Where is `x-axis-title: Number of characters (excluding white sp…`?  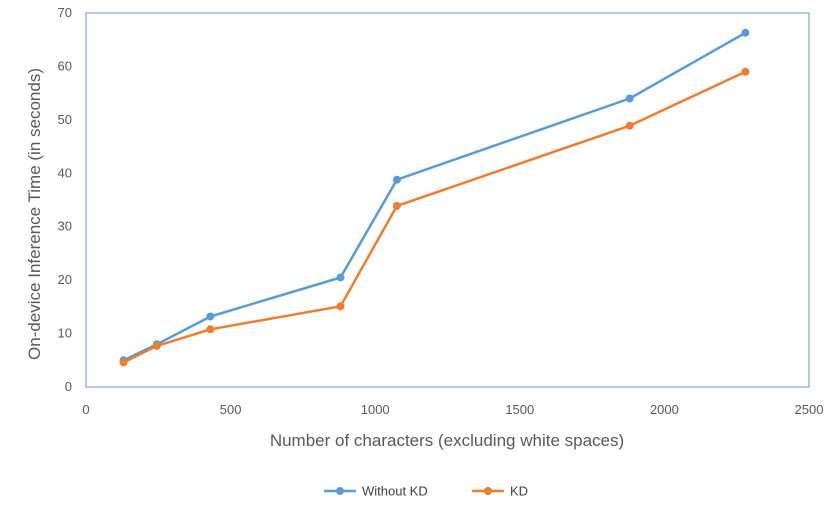
x-axis-title: Number of characters (excluding white sp… is located at coordinates (447, 440).